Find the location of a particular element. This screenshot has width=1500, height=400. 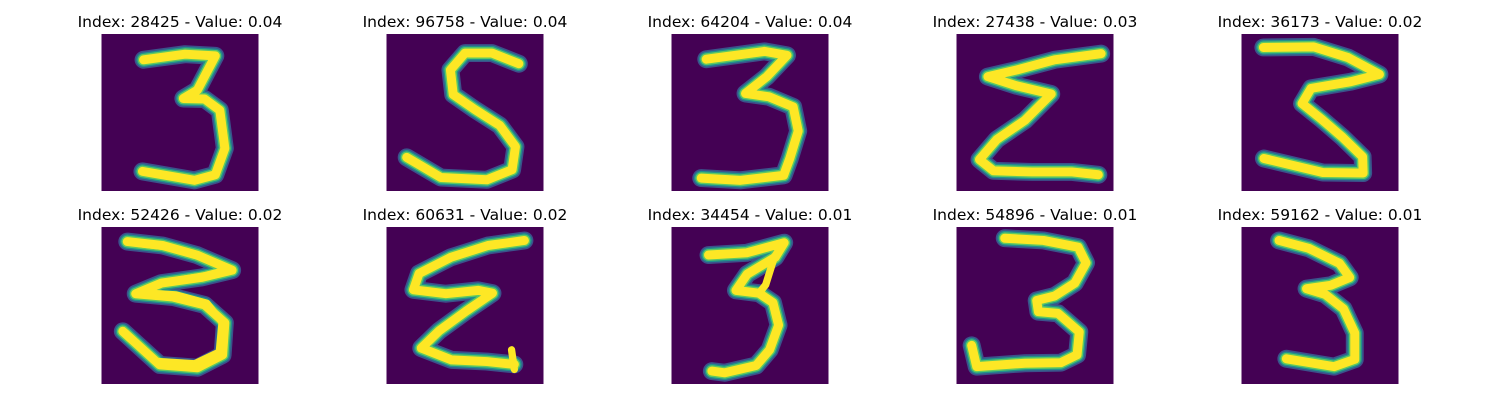

panel-title: Index: 54896 - Value: 0.01 is located at coordinates (1035, 215).